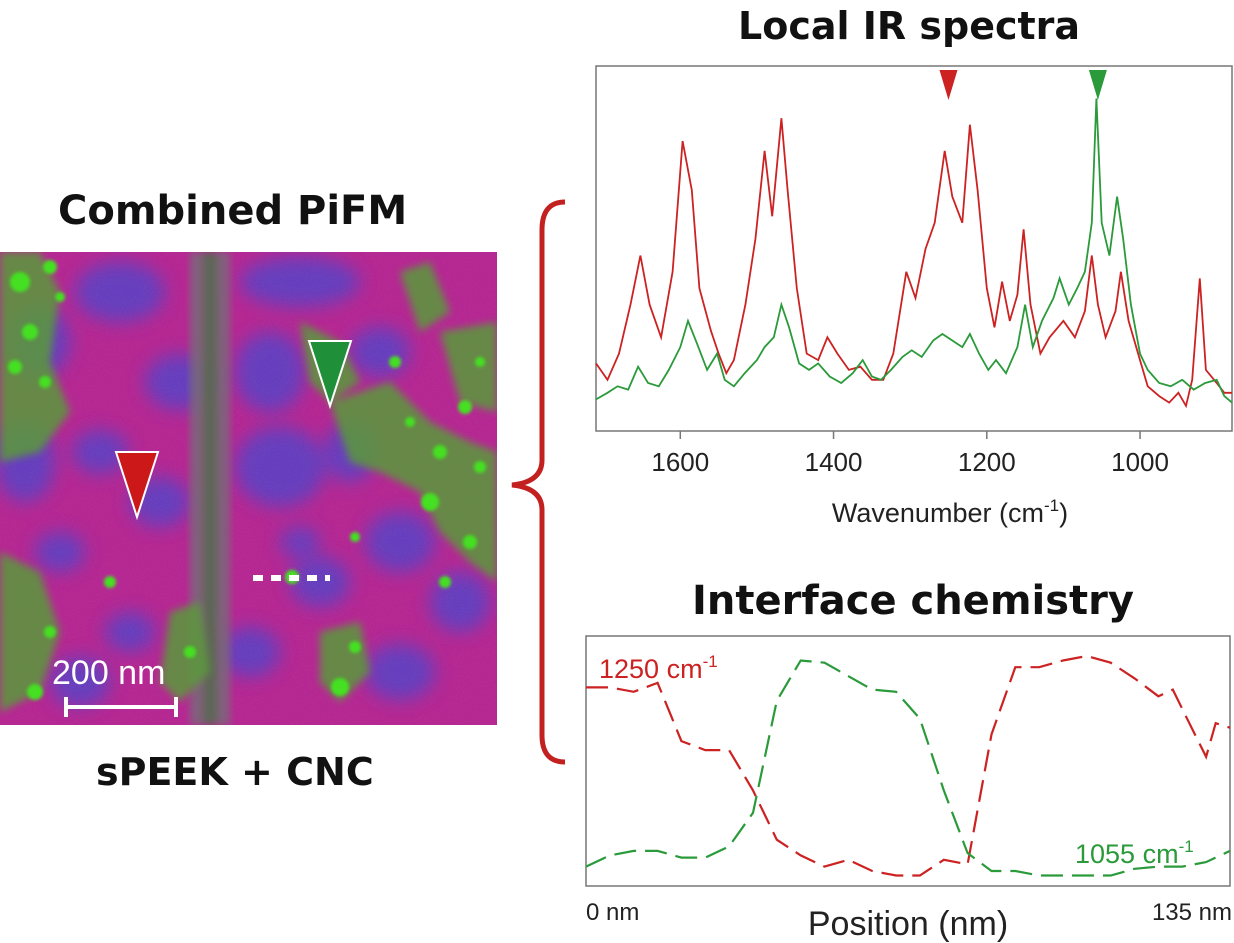  Describe the element at coordinates (834, 462) in the screenshot. I see `spectra-xtick-label-1: 1400` at that location.